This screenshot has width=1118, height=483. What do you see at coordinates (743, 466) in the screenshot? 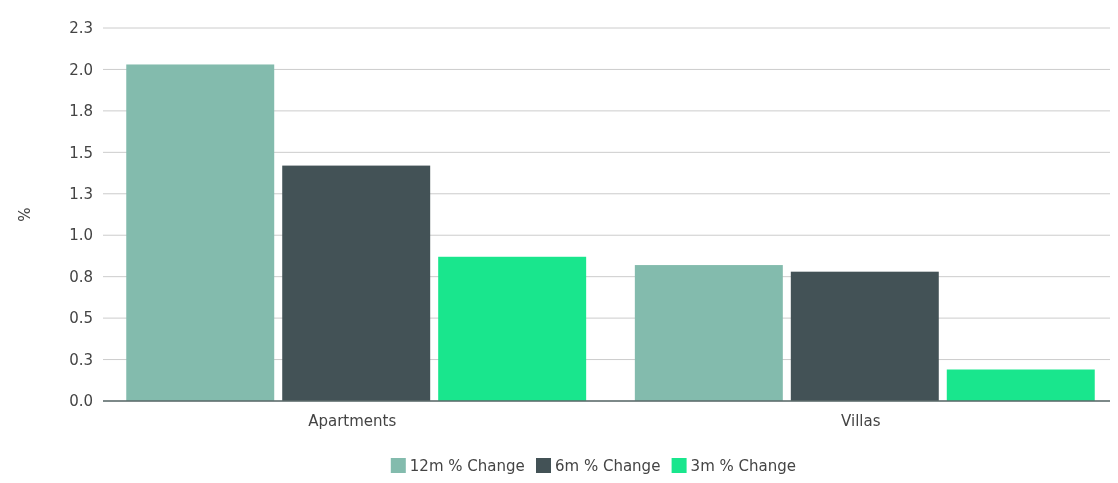
I see `legend-label: 3m % Change` at bounding box center [743, 466].